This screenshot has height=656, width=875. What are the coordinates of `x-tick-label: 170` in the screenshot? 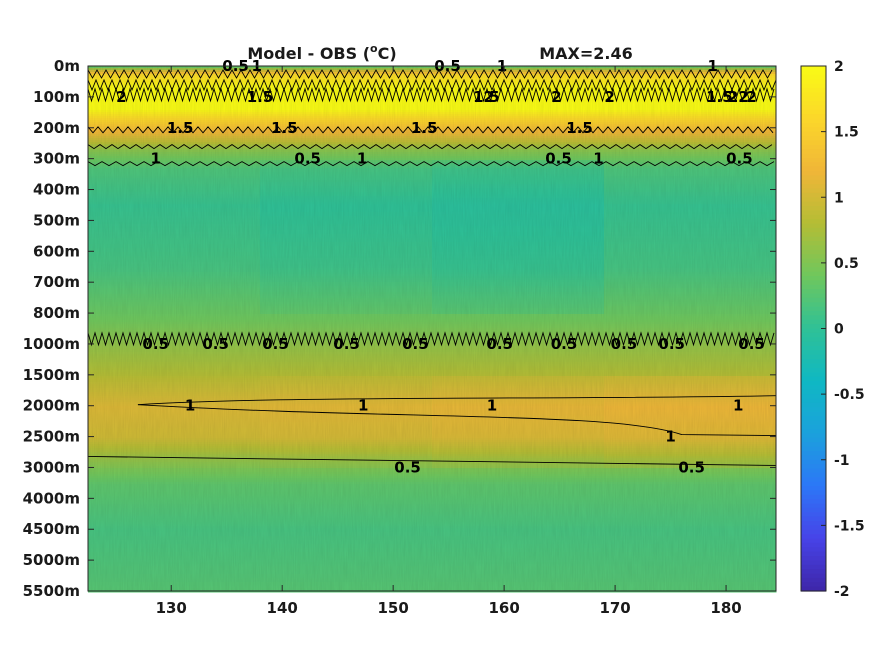 It's located at (614, 608).